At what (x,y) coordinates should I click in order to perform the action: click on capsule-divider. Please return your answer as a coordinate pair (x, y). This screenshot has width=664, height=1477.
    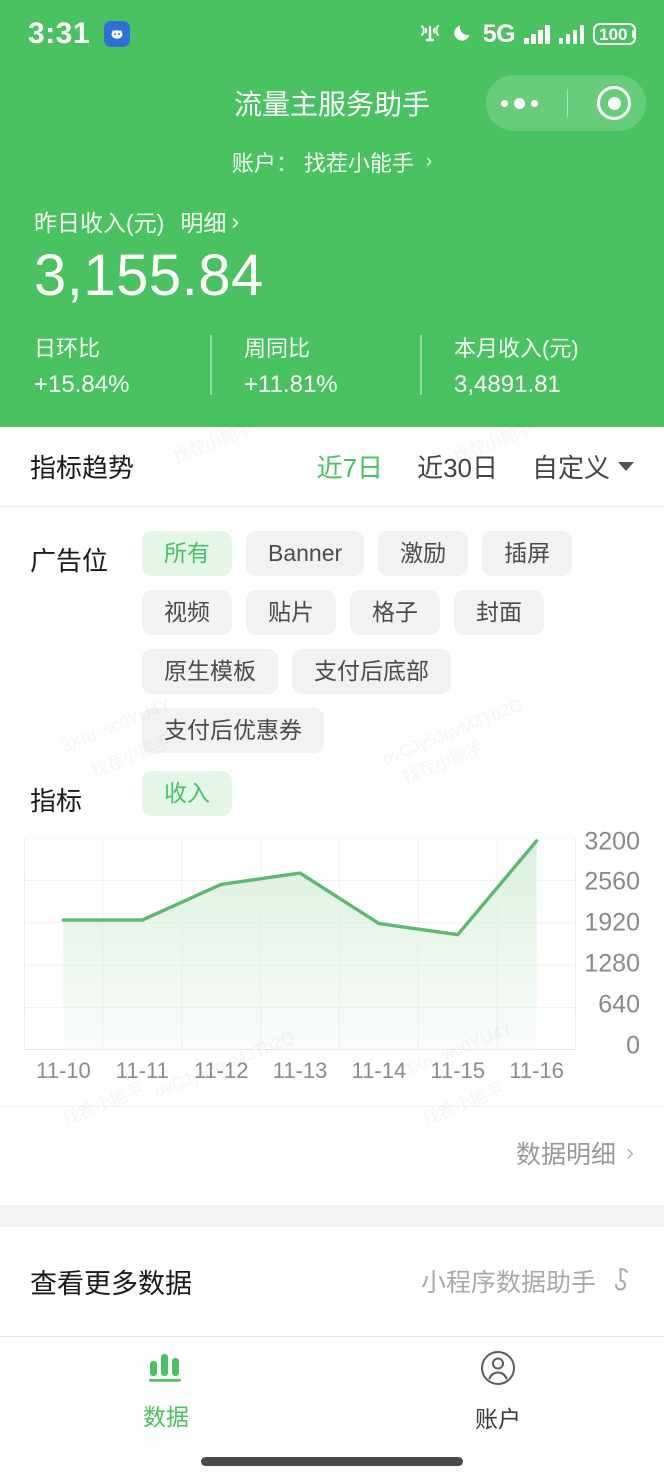
    Looking at the image, I should click on (567, 103).